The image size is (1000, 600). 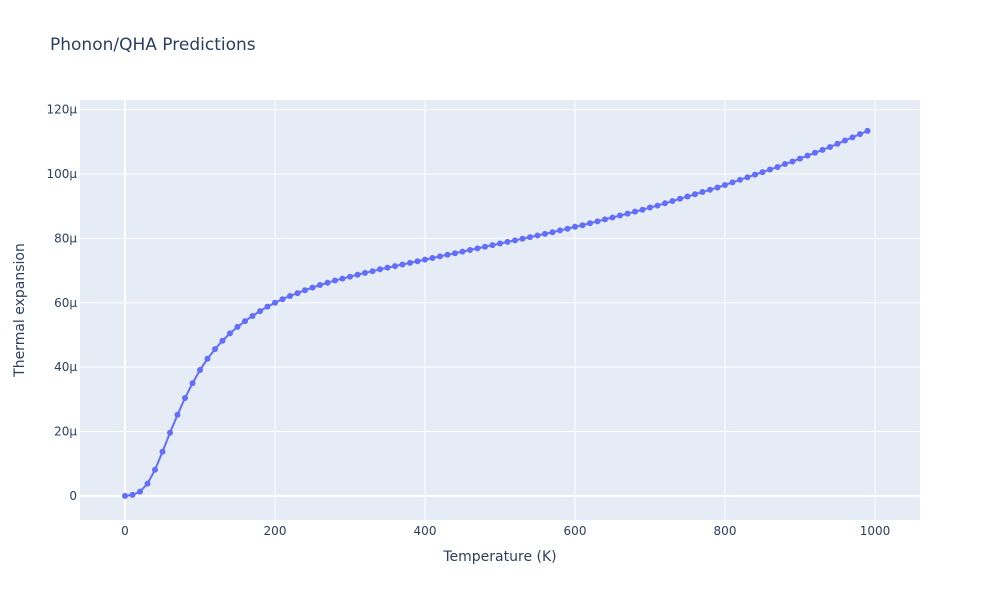 I want to click on x-tick-label: 400, so click(x=425, y=531).